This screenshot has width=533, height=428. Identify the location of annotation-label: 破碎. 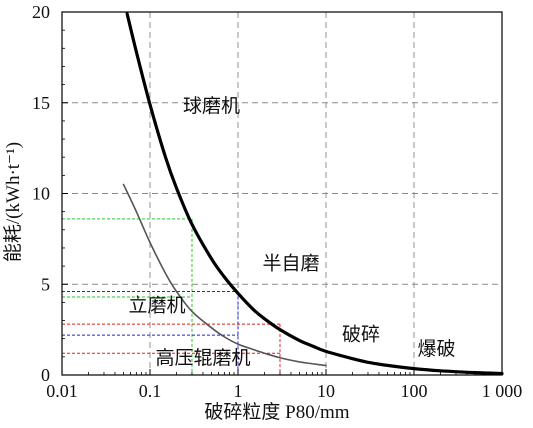
(361, 335).